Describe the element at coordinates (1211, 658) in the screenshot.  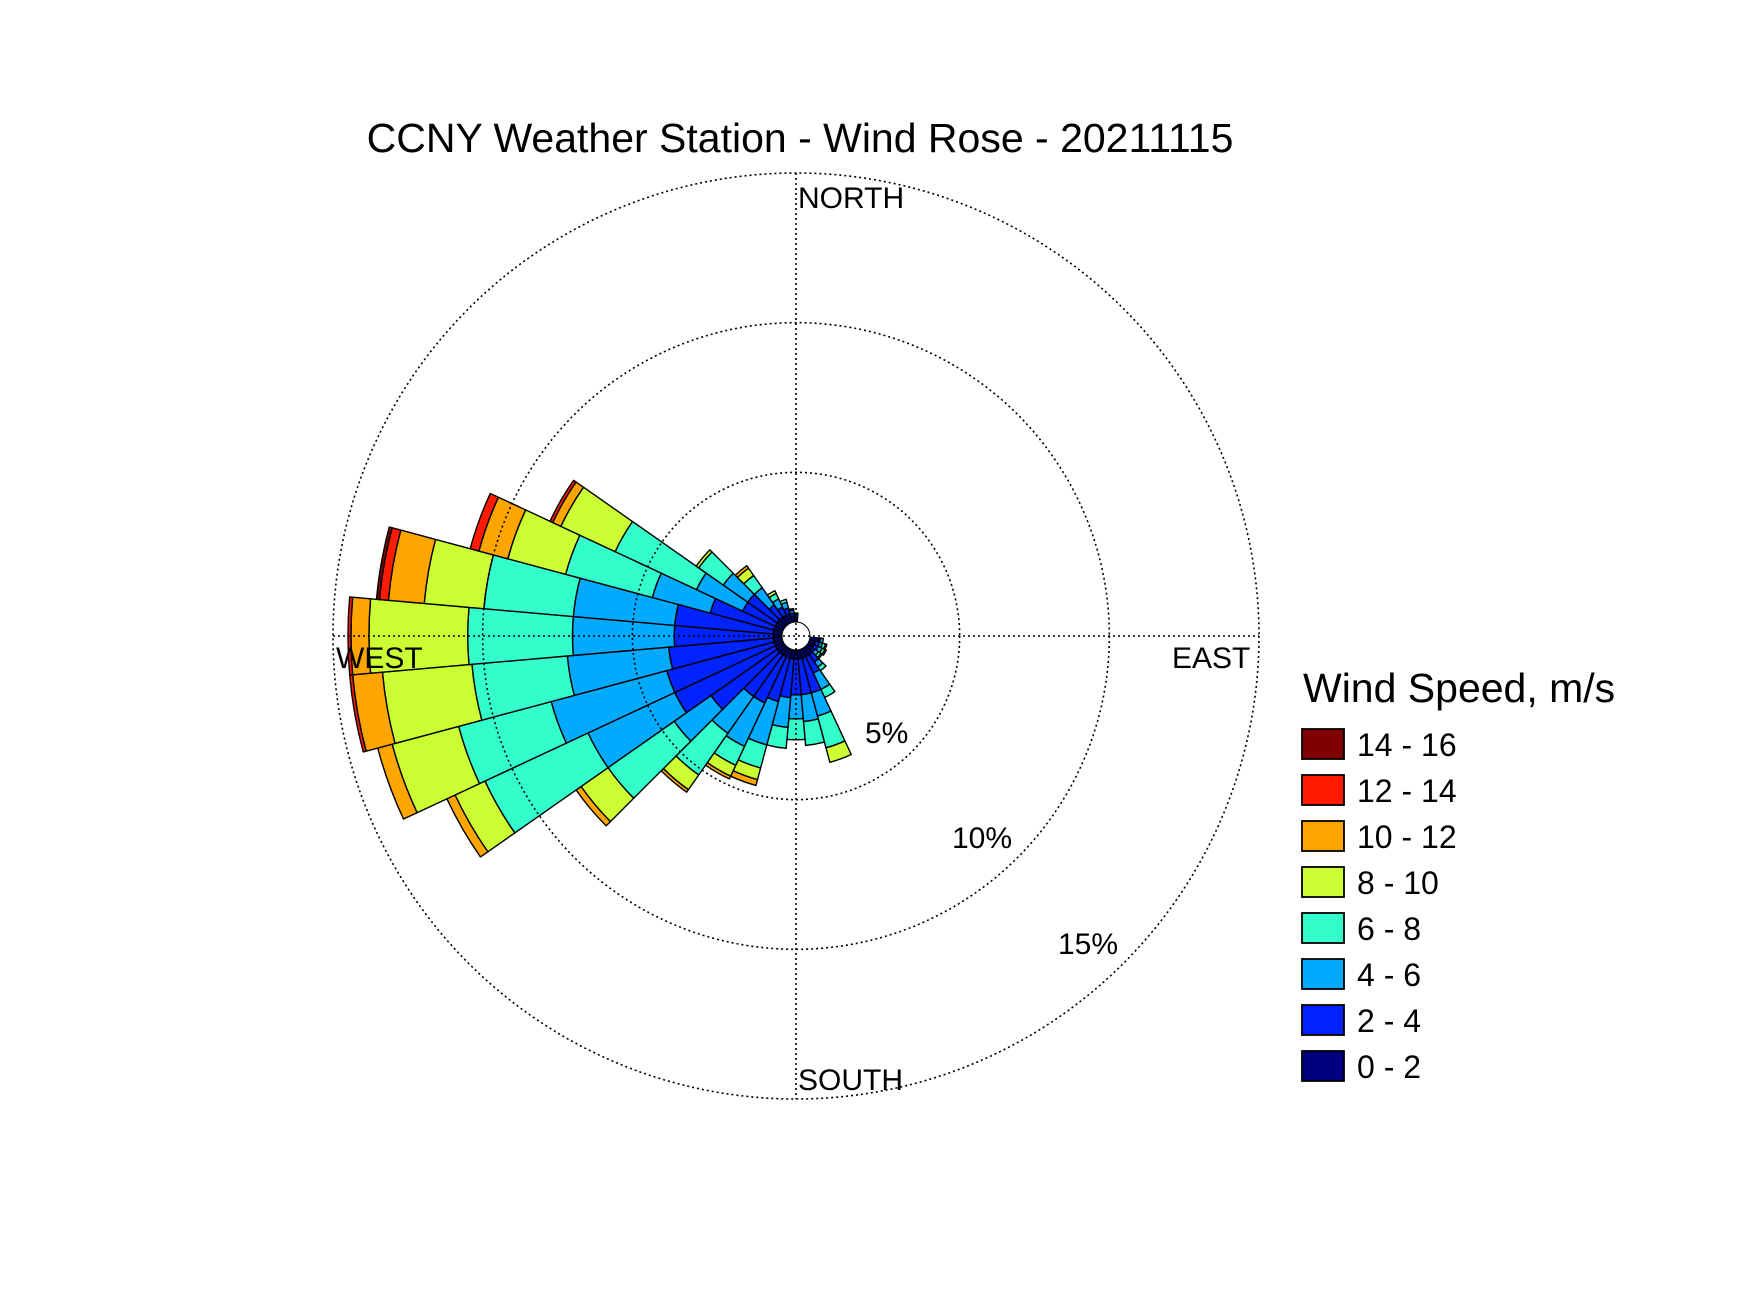
I see `direction-label-east: EAST` at that location.